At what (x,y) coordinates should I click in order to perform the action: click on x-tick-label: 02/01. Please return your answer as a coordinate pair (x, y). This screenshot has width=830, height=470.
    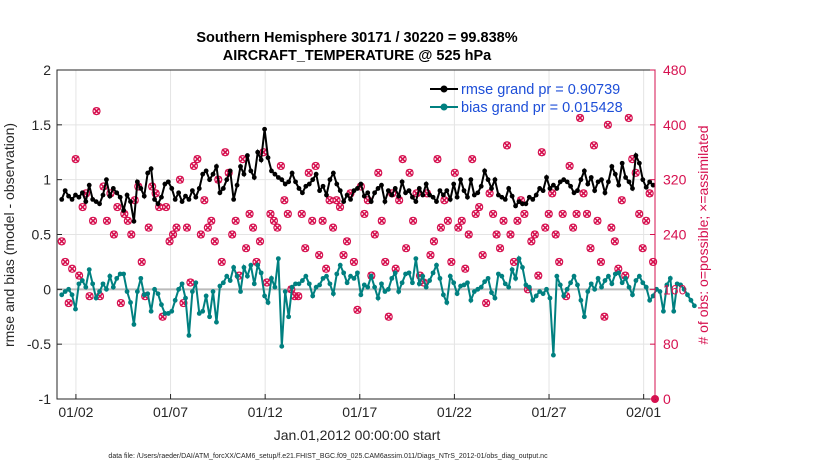
    Looking at the image, I should click on (643, 412).